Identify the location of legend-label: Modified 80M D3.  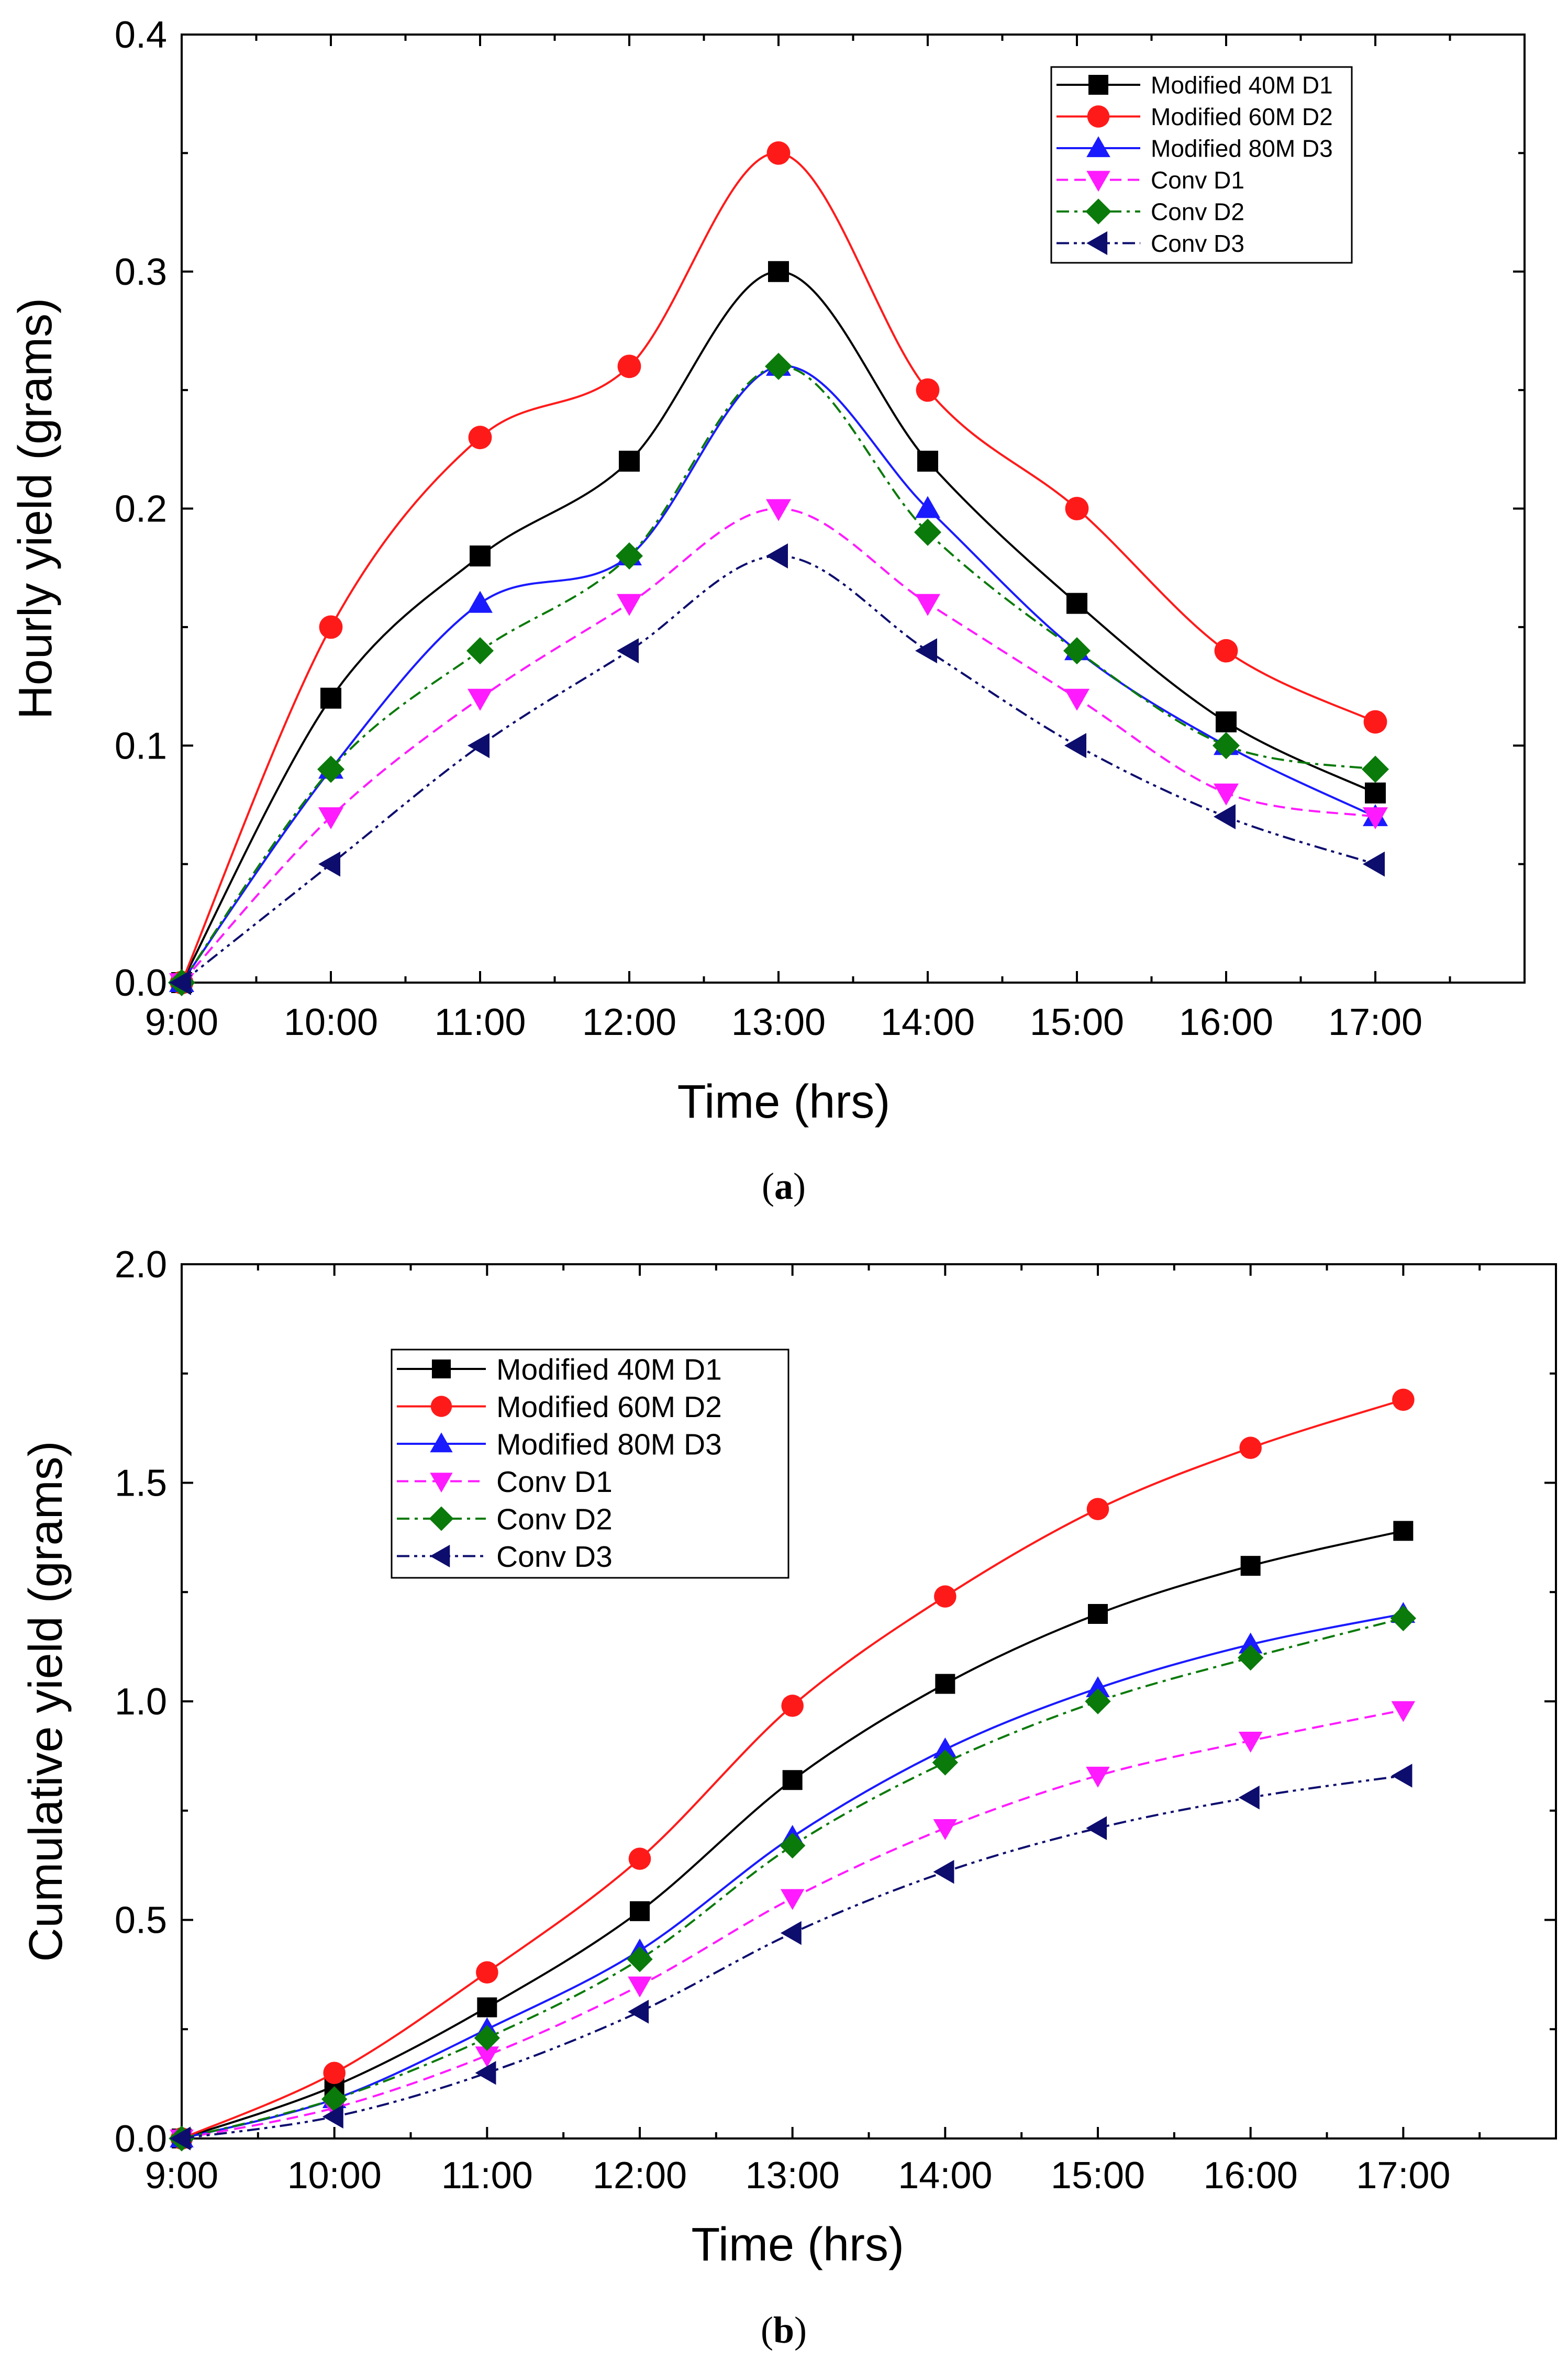
(609, 1445).